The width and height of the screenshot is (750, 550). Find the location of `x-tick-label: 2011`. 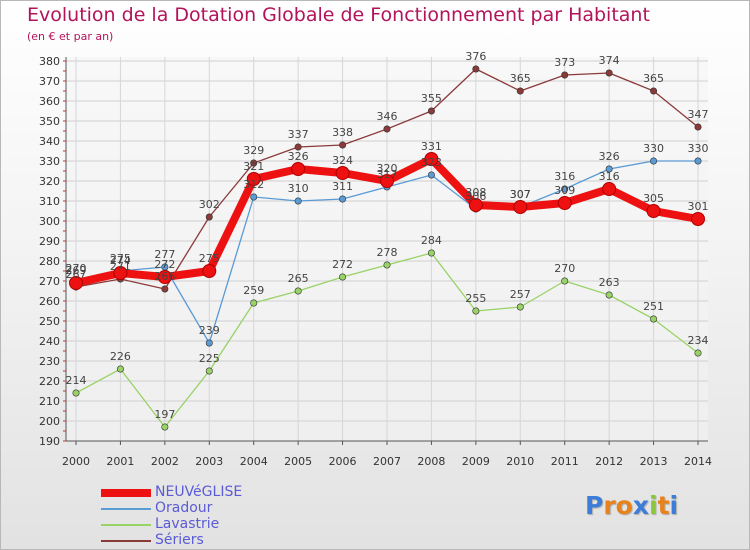

x-tick-label: 2011 is located at coordinates (565, 461).